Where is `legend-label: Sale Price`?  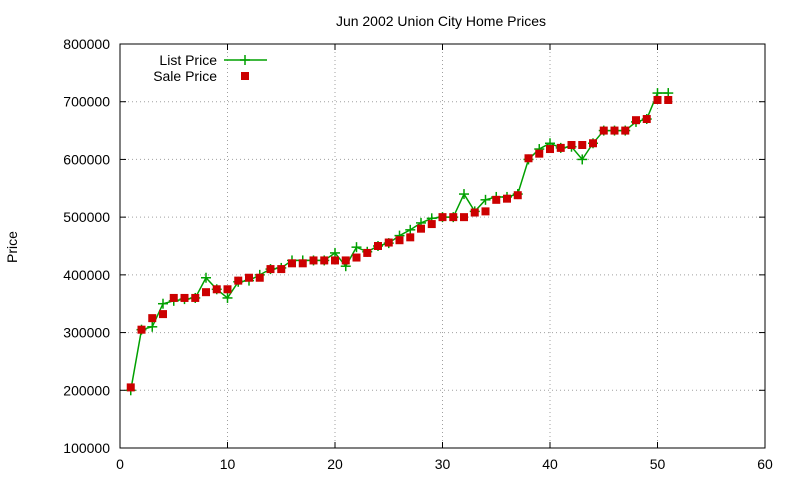 legend-label: Sale Price is located at coordinates (185, 76).